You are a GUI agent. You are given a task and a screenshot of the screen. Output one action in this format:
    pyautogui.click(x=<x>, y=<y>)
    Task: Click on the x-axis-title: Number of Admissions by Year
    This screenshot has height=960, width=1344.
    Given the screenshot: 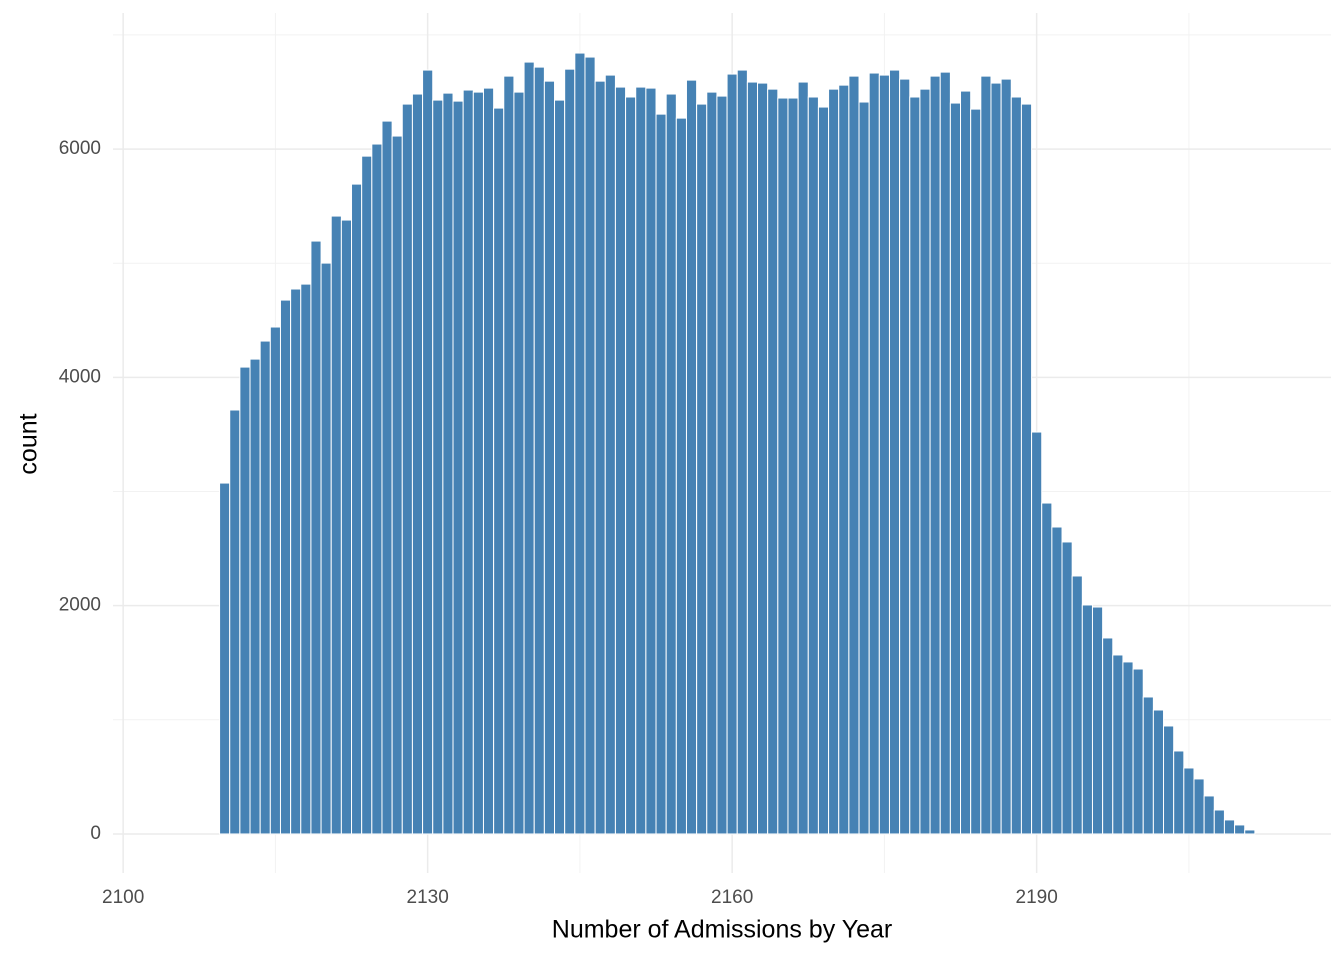 What is the action you would take?
    pyautogui.click(x=722, y=930)
    